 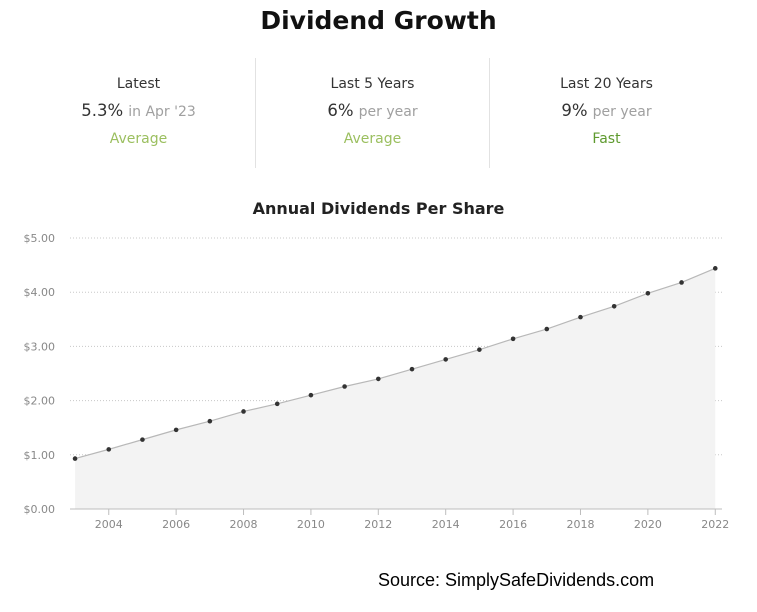 What do you see at coordinates (715, 524) in the screenshot?
I see `x-tick-label: 2022` at bounding box center [715, 524].